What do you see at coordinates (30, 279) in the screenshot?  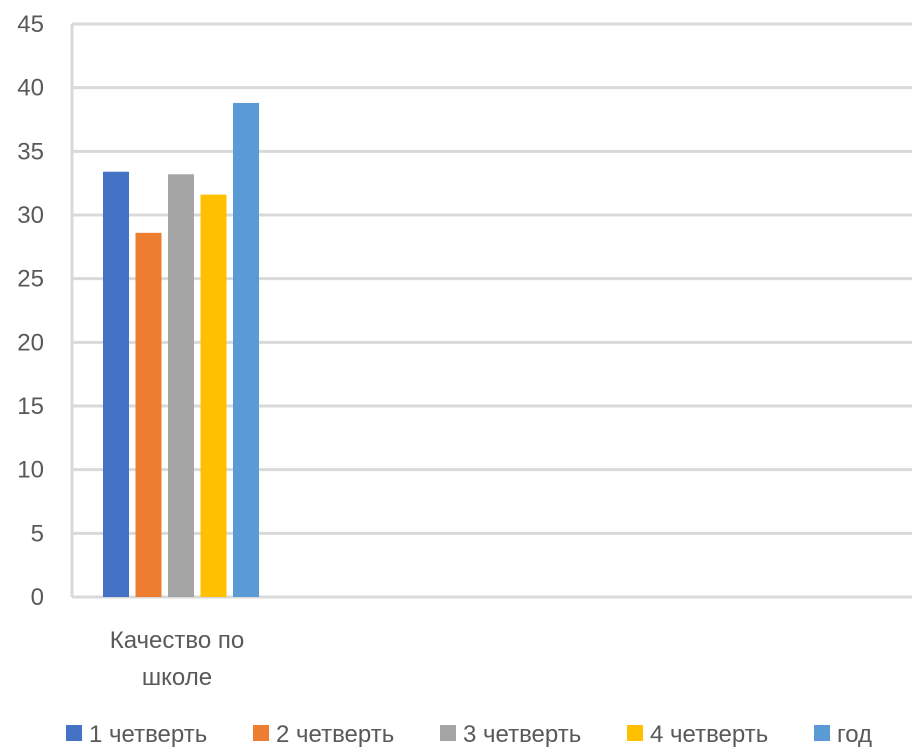 I see `y-tick-label: 25` at bounding box center [30, 279].